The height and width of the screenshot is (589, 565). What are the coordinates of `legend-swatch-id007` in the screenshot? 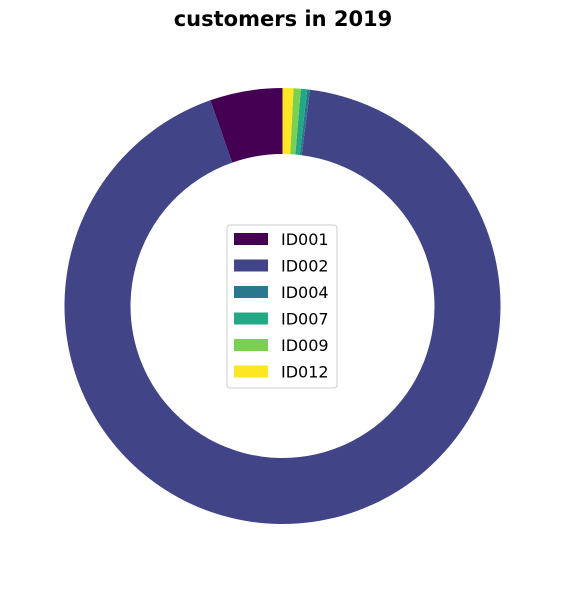 It's located at (251, 318).